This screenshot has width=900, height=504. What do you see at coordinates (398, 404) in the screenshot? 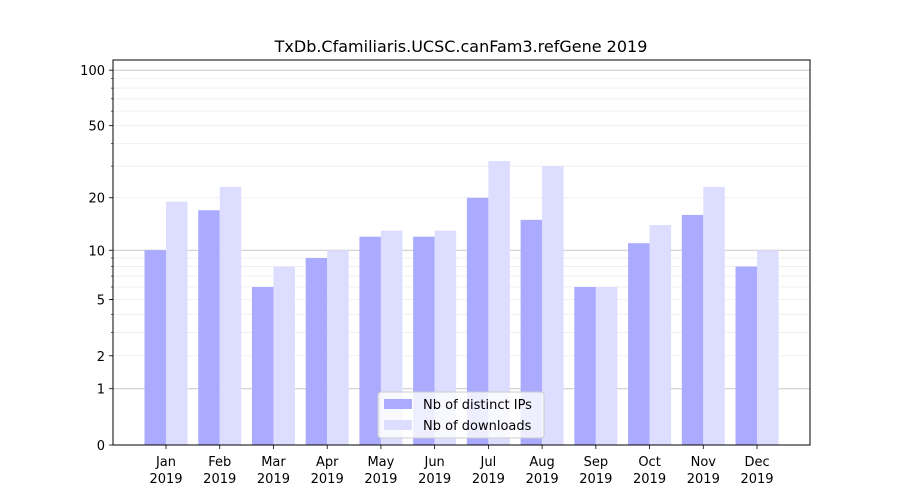
I see `legend-swatch-ips` at bounding box center [398, 404].